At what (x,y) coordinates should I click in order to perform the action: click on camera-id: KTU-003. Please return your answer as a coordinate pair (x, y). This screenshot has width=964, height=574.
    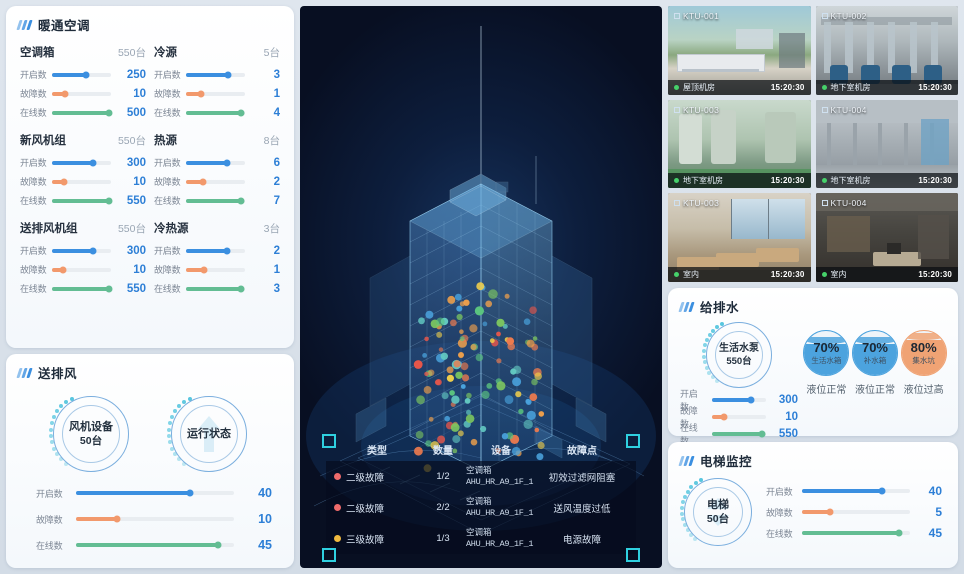
    Looking at the image, I should click on (696, 203).